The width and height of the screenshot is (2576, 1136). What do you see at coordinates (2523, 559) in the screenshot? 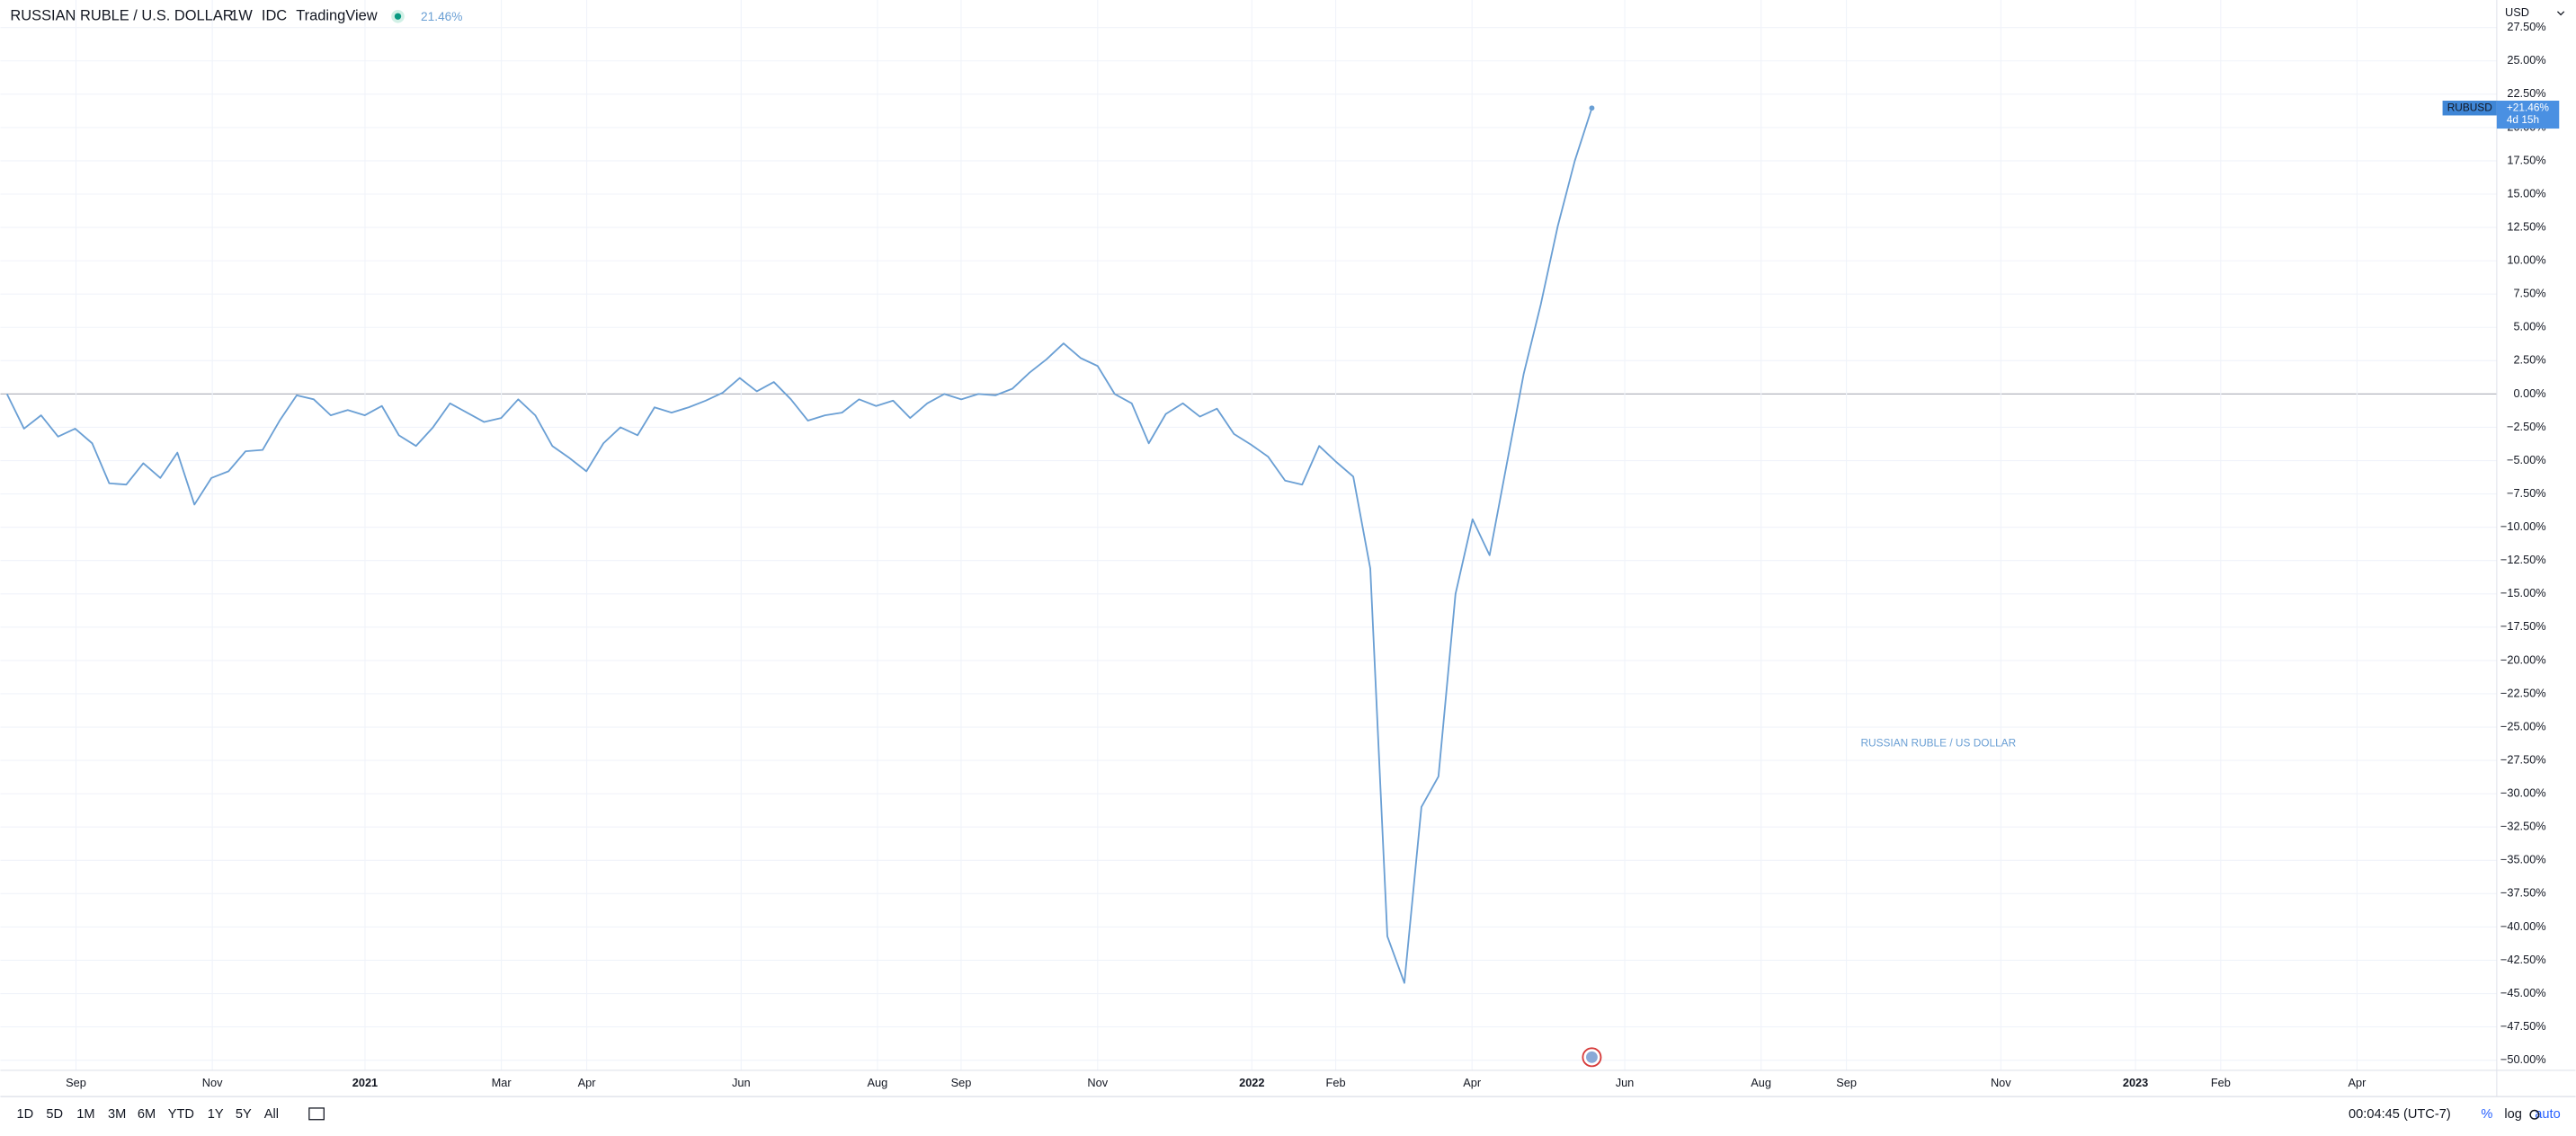
I see `y-tick-label: −12.50%` at bounding box center [2523, 559].